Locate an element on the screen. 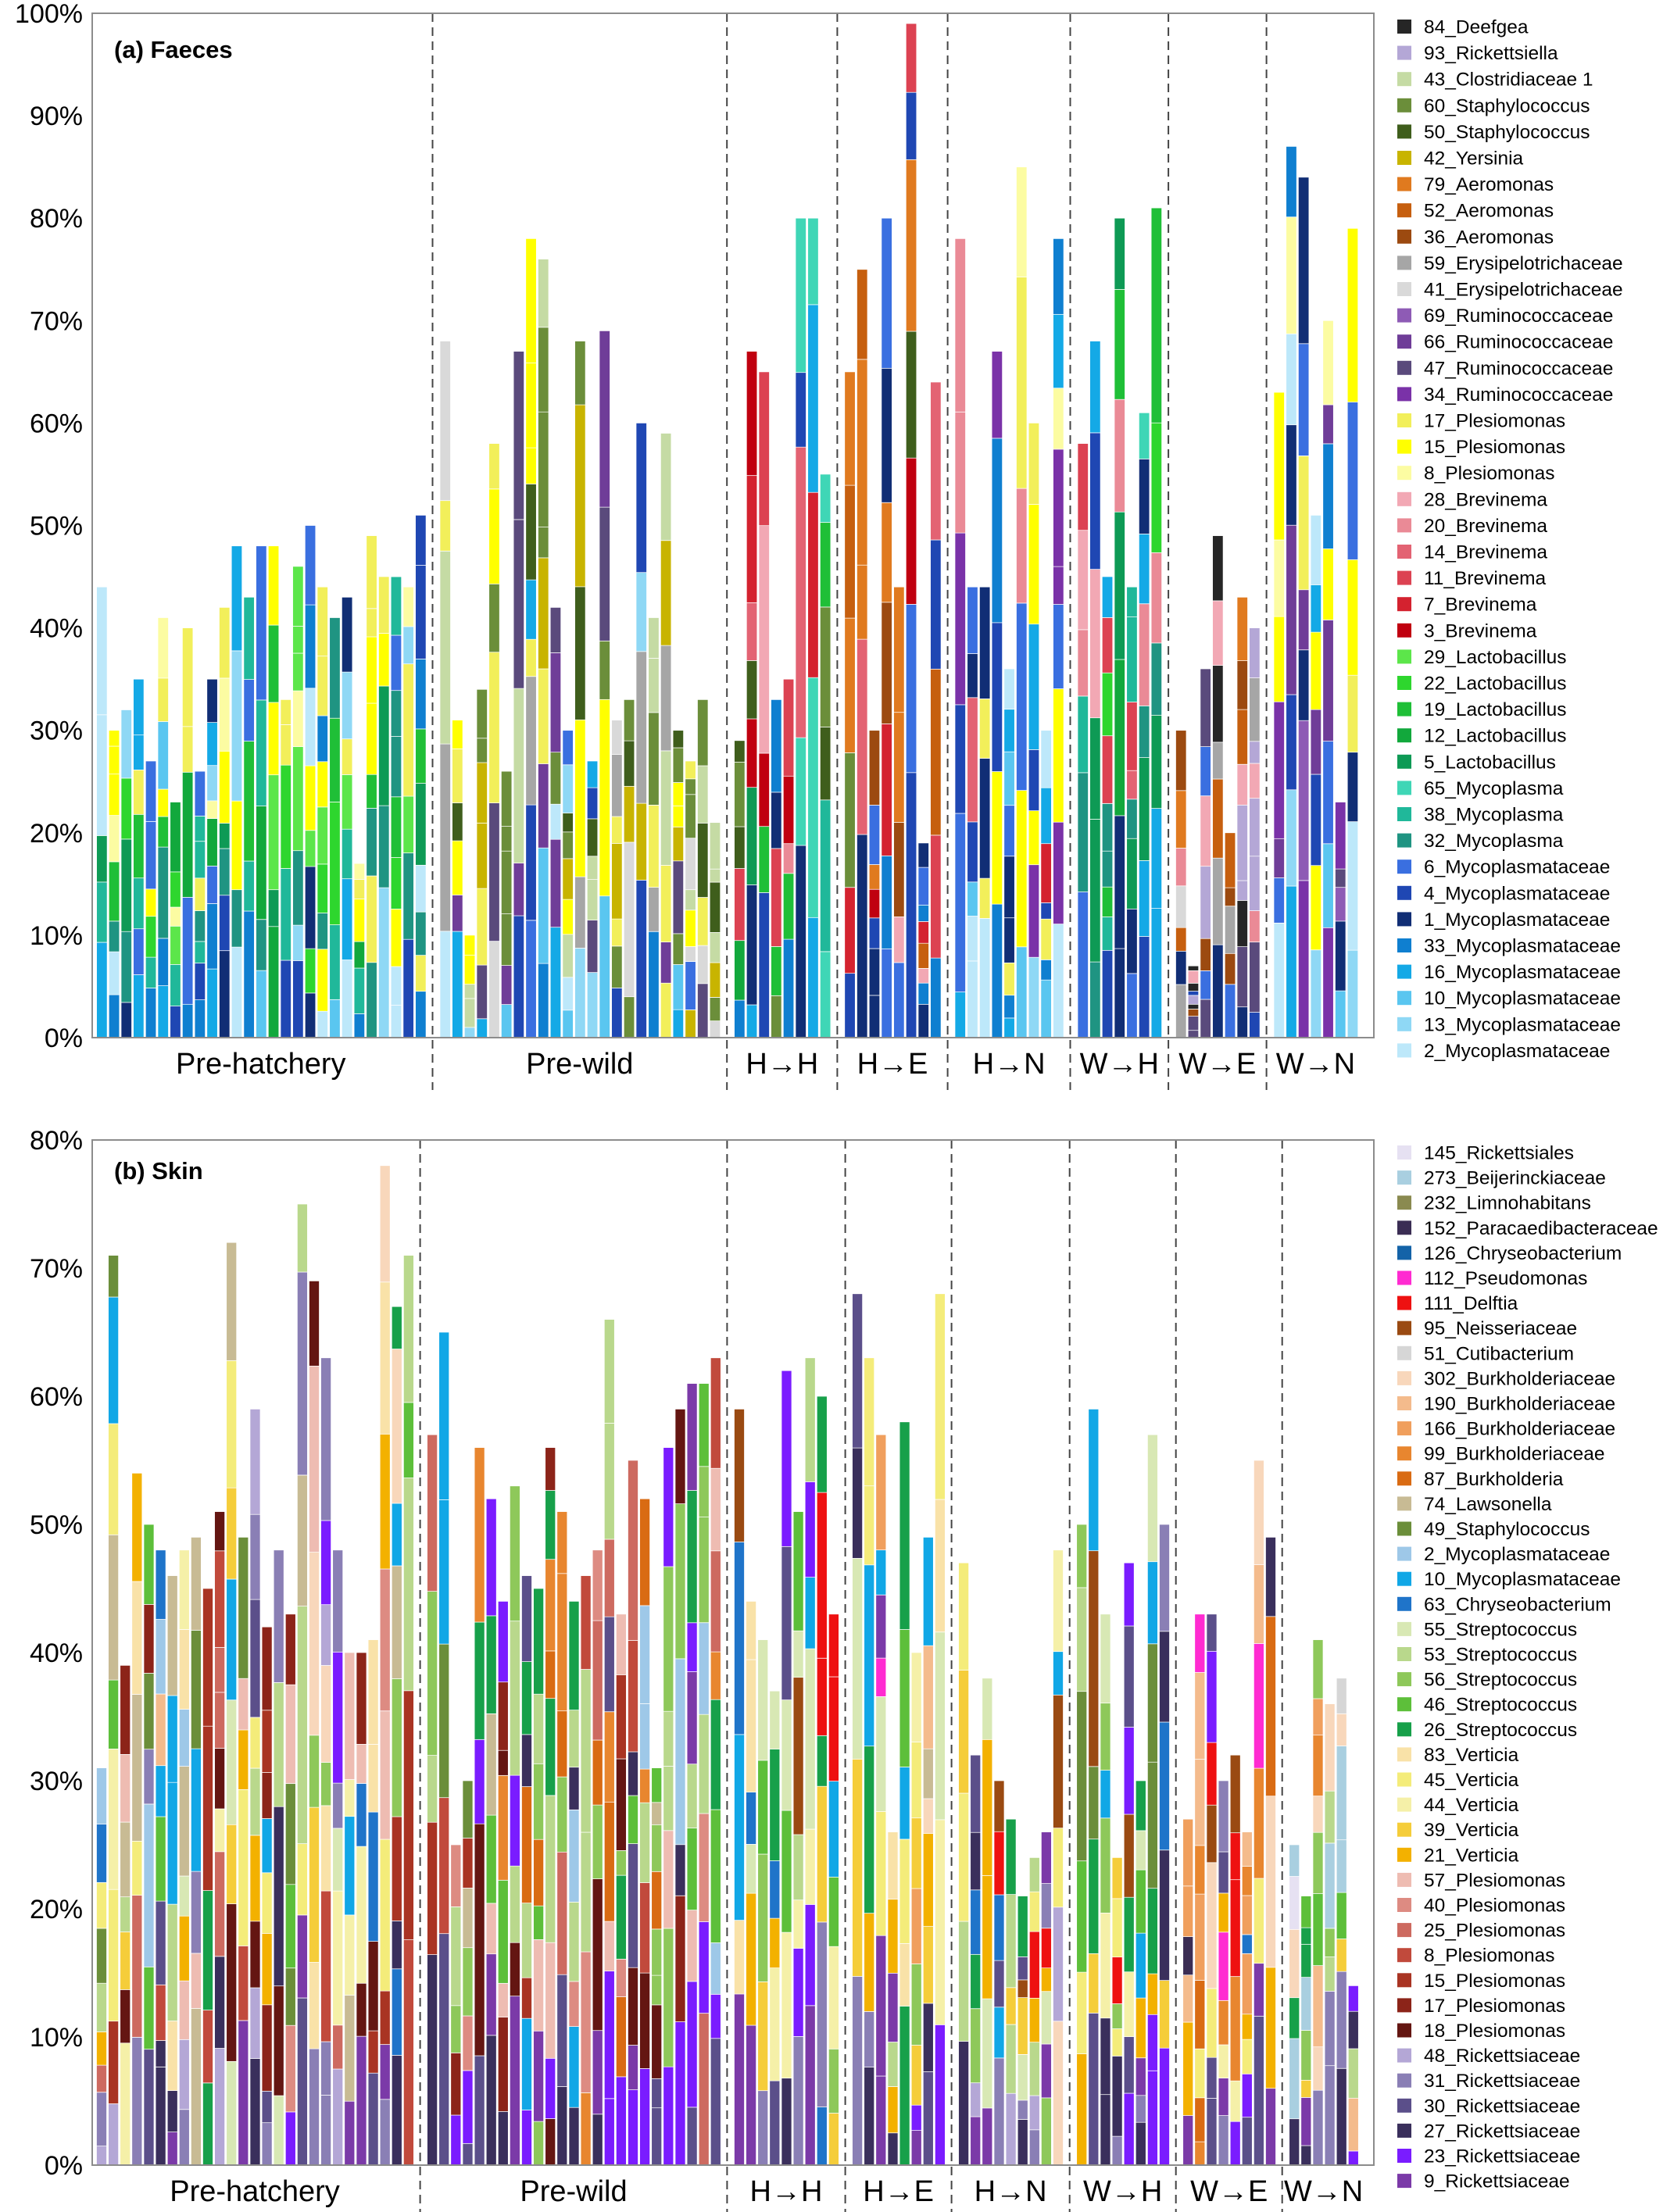  y-tick-label: 60% is located at coordinates (56, 1397).